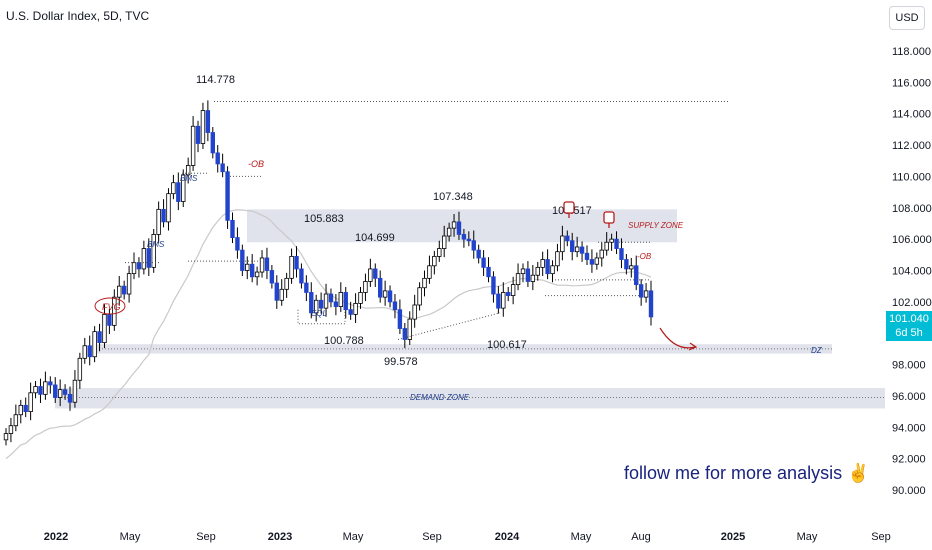 This screenshot has width=932, height=550. I want to click on zone-label: -OB, so click(644, 256).